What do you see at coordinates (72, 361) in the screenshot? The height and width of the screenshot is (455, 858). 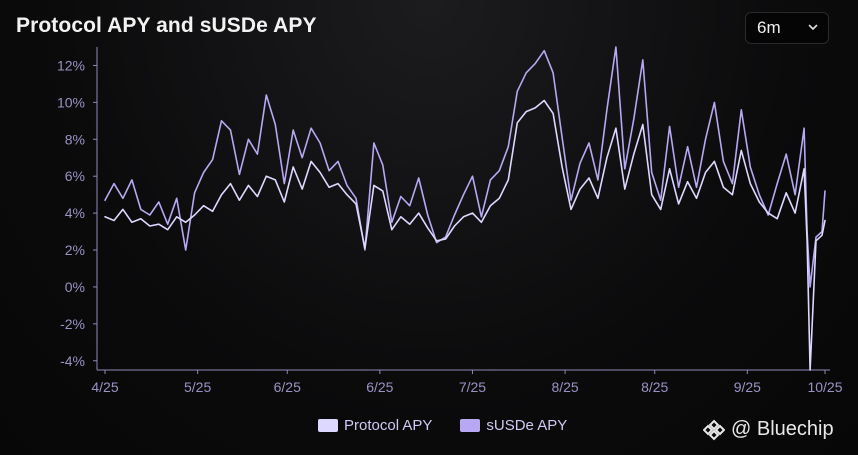 I see `y-tick-label: -4%` at bounding box center [72, 361].